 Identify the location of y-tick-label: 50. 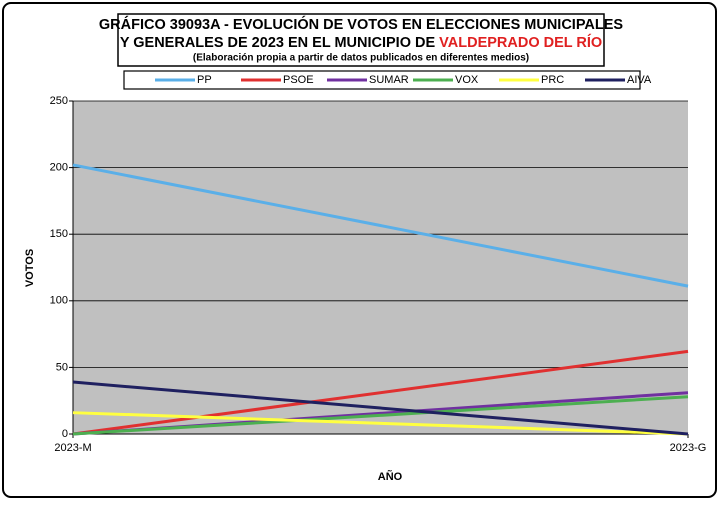
(62, 367).